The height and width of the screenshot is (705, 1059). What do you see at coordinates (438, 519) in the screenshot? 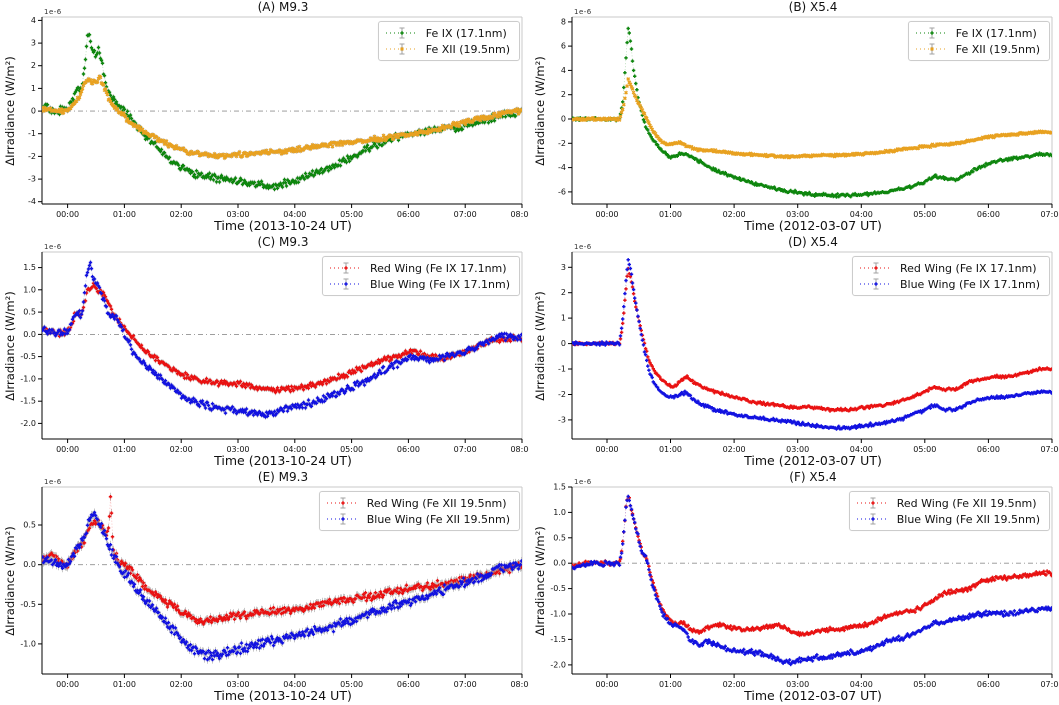
I see `legend-label: Blue Wing (Fe XII 19.5nm)` at bounding box center [438, 519].